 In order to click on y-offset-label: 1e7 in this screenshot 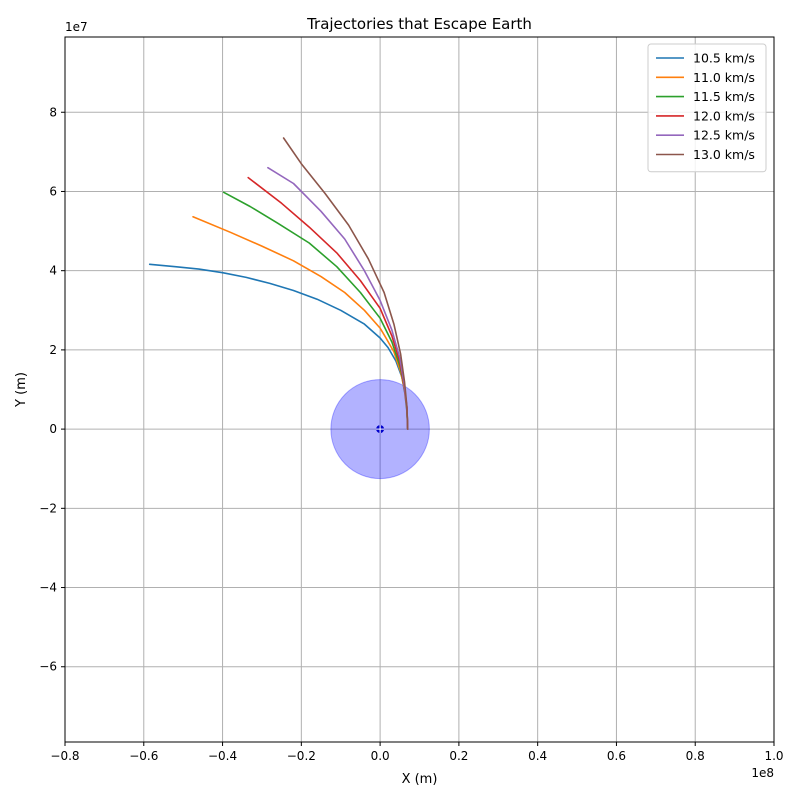, I will do `click(76, 27)`.